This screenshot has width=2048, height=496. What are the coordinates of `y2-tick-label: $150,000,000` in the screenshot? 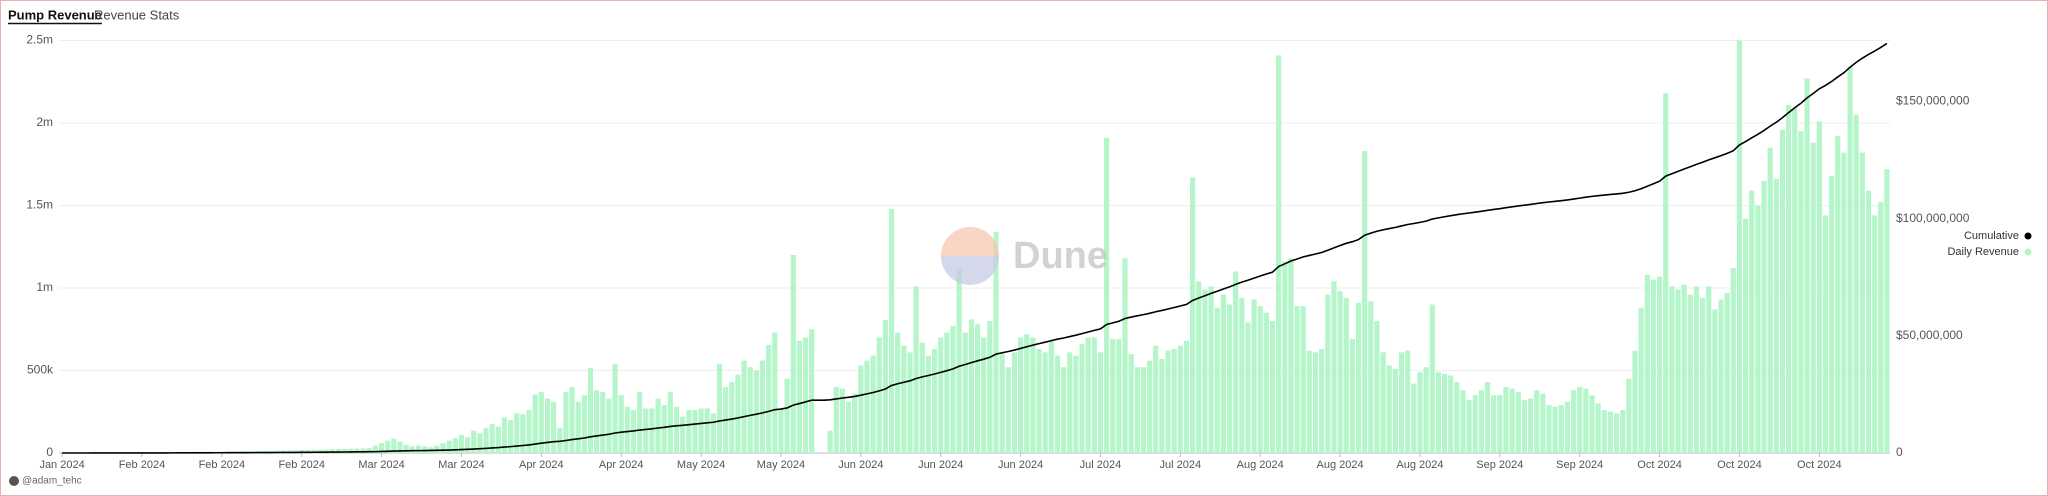 It's located at (1933, 101).